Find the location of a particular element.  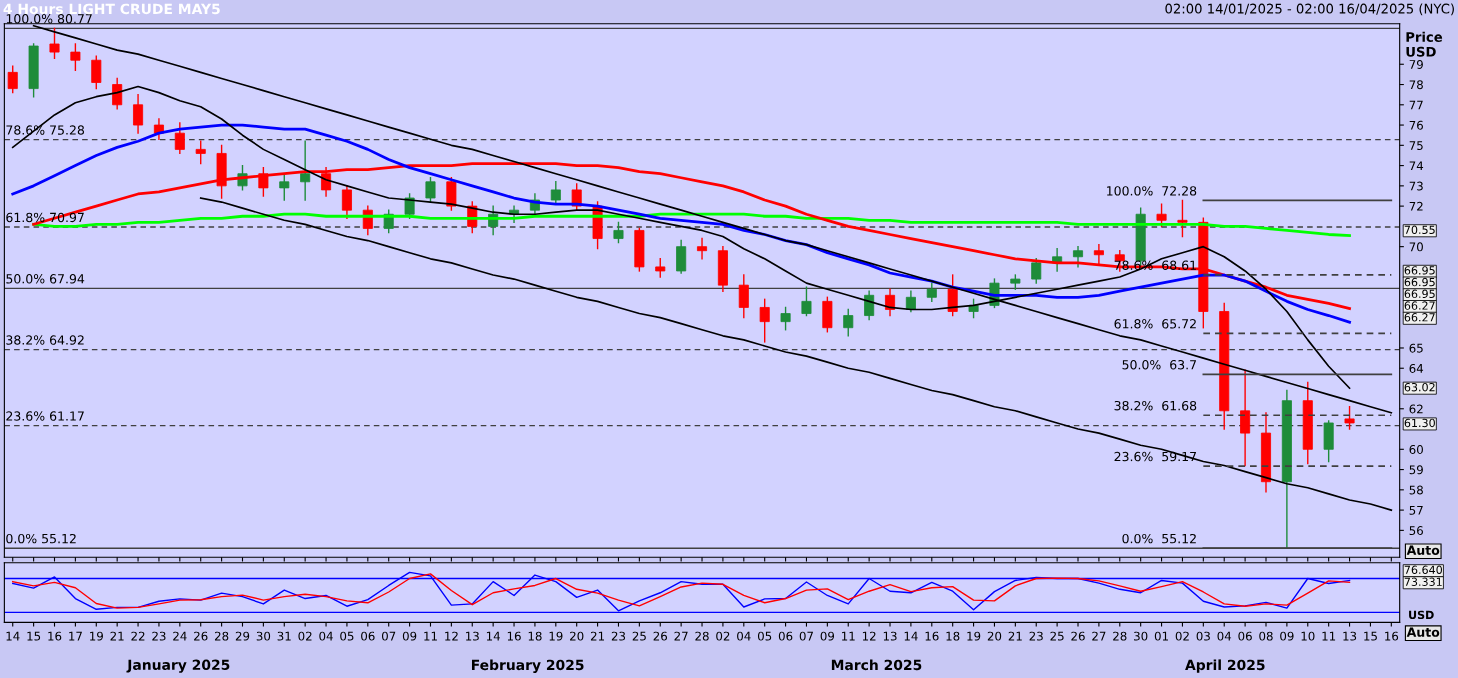

y-tick-label: 64 is located at coordinates (1416, 368).